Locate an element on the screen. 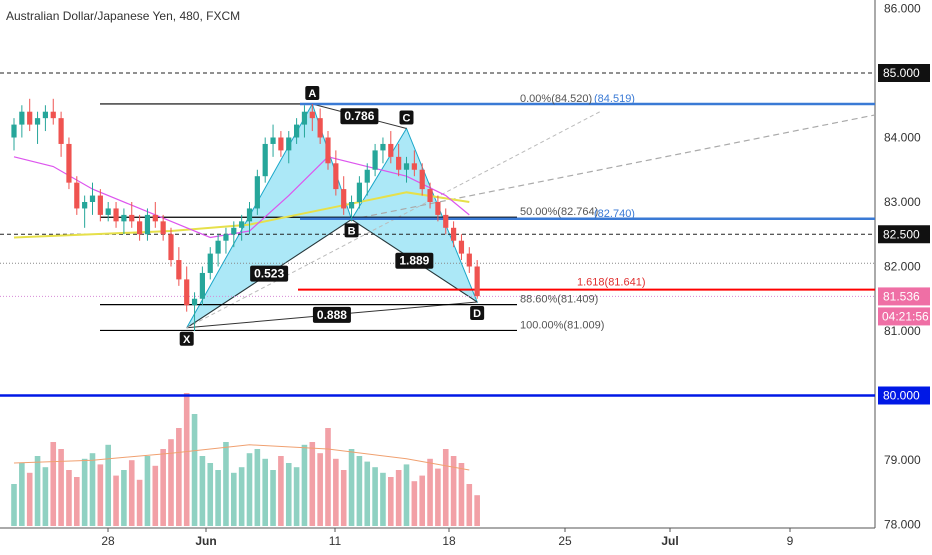 The width and height of the screenshot is (932, 555). time-axis: 28 Jun 11 18 25 Jul 9 is located at coordinates (447, 538).